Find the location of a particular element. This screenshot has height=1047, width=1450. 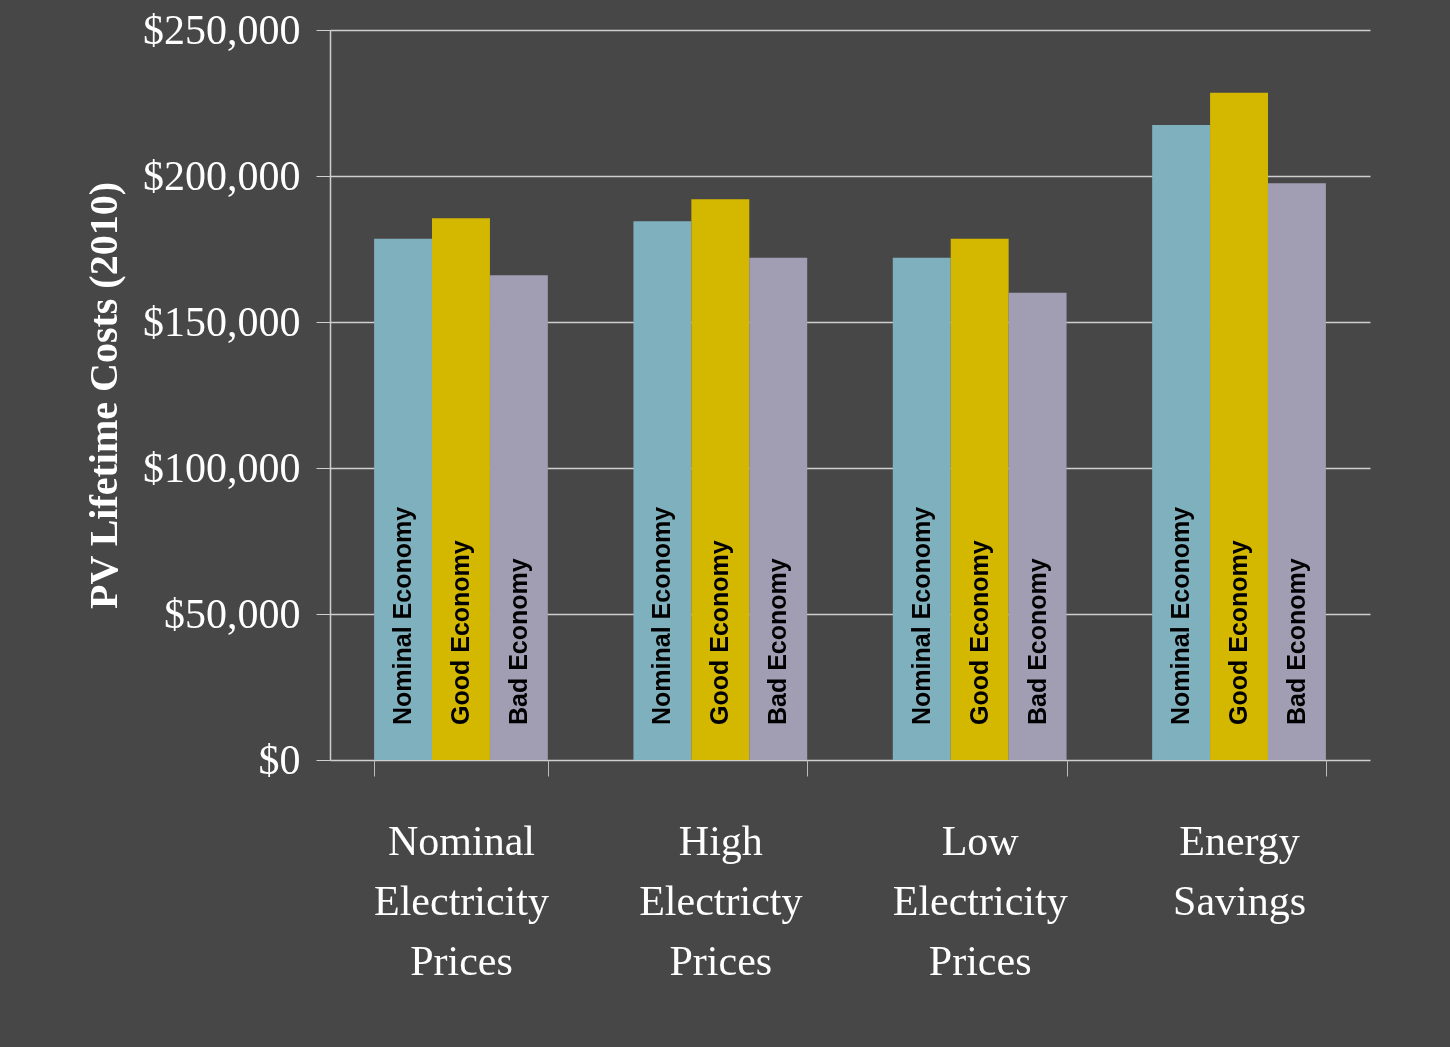

y-axis-title: PV Lifetime Costs (2010) is located at coordinates (103, 395).